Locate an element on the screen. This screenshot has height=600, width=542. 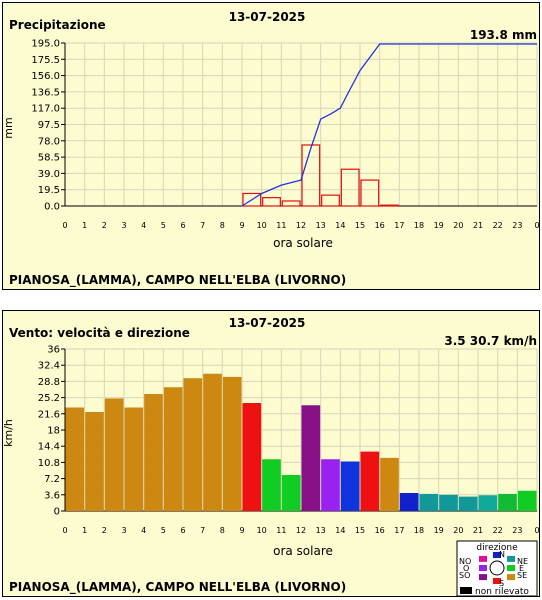
legend-swatch-se is located at coordinates (511, 577).